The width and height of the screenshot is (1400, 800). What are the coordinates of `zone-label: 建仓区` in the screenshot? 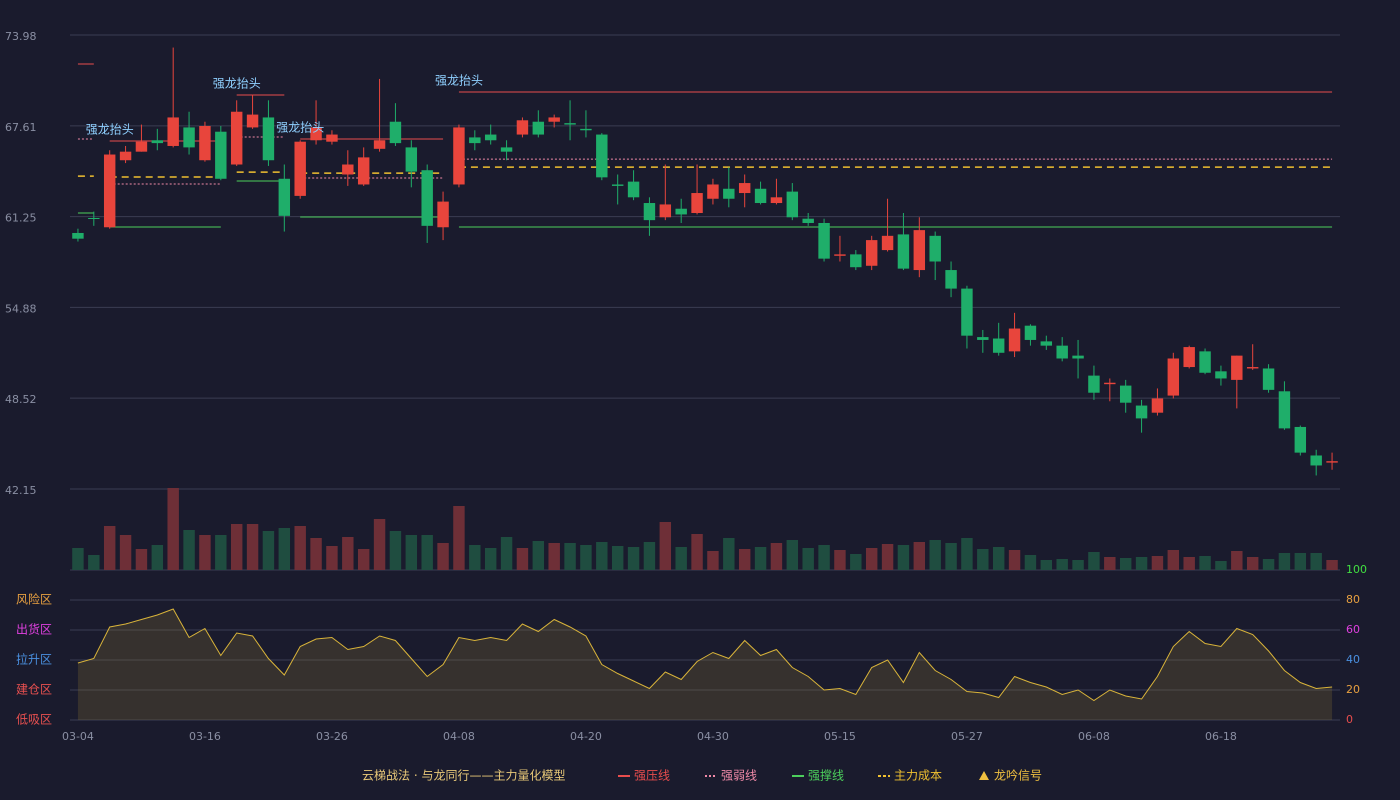 It's located at (34, 690).